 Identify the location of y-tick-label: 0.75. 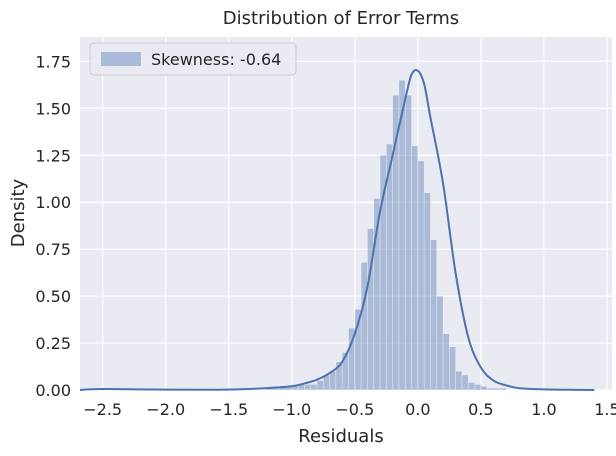
(53, 249).